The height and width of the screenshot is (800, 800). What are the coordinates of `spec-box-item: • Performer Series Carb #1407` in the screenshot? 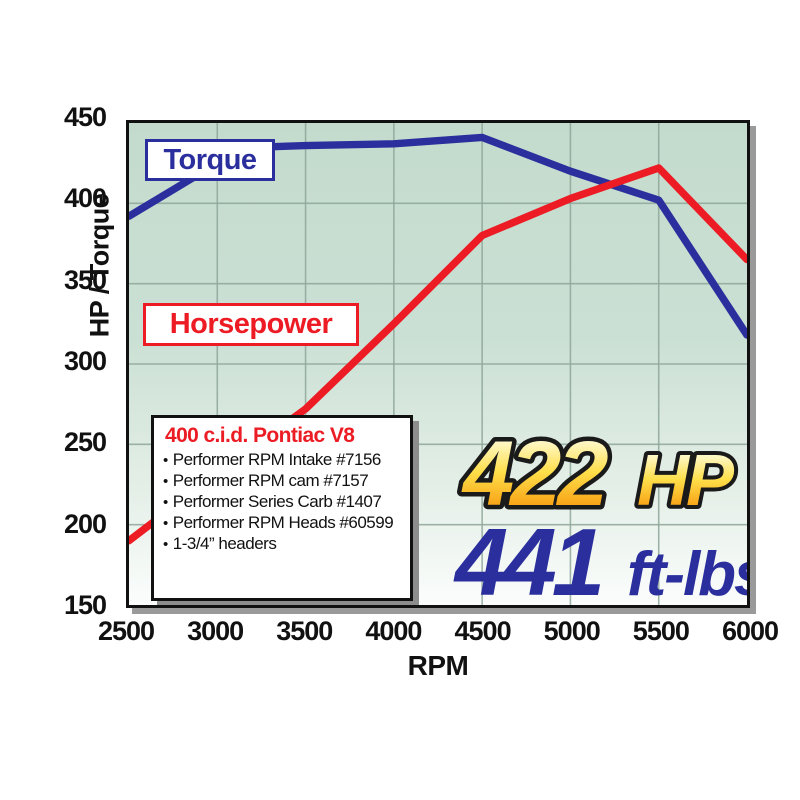 It's located at (282, 502).